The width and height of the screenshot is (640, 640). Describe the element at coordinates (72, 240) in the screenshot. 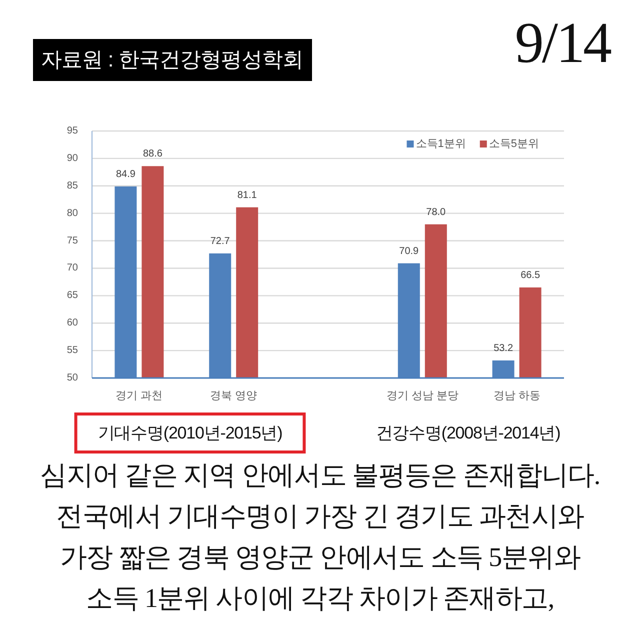

I see `y-tick-label: 75` at that location.